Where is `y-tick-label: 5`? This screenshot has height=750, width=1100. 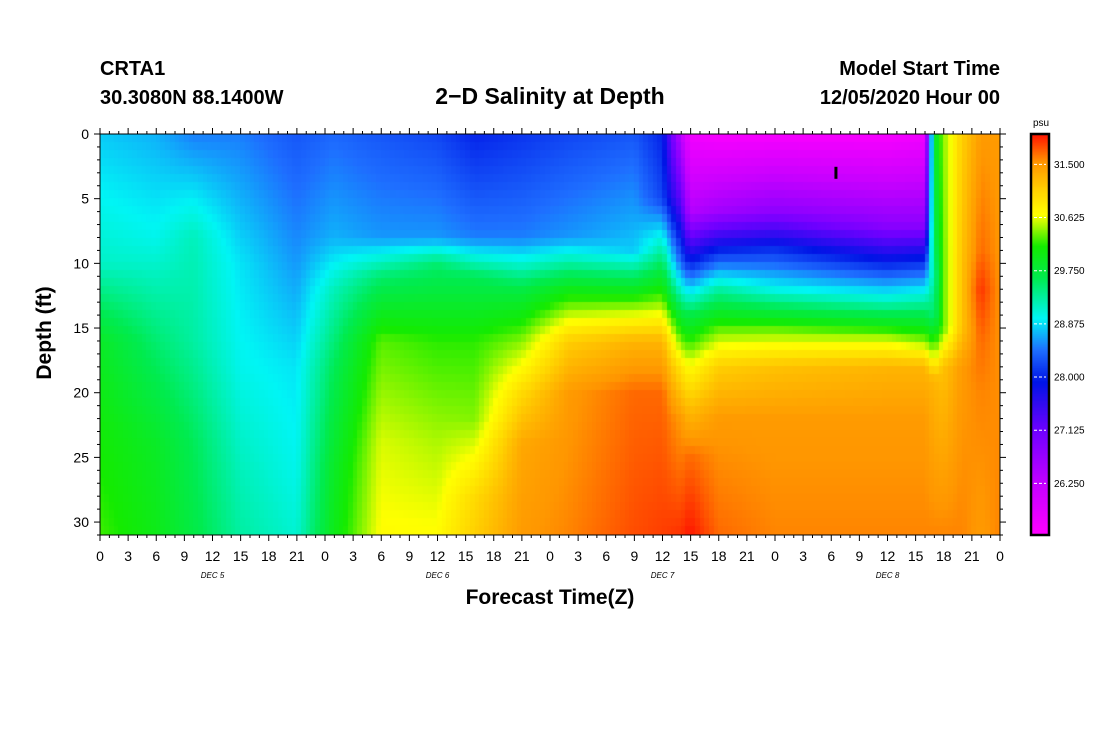 y-tick-label: 5 is located at coordinates (85, 199).